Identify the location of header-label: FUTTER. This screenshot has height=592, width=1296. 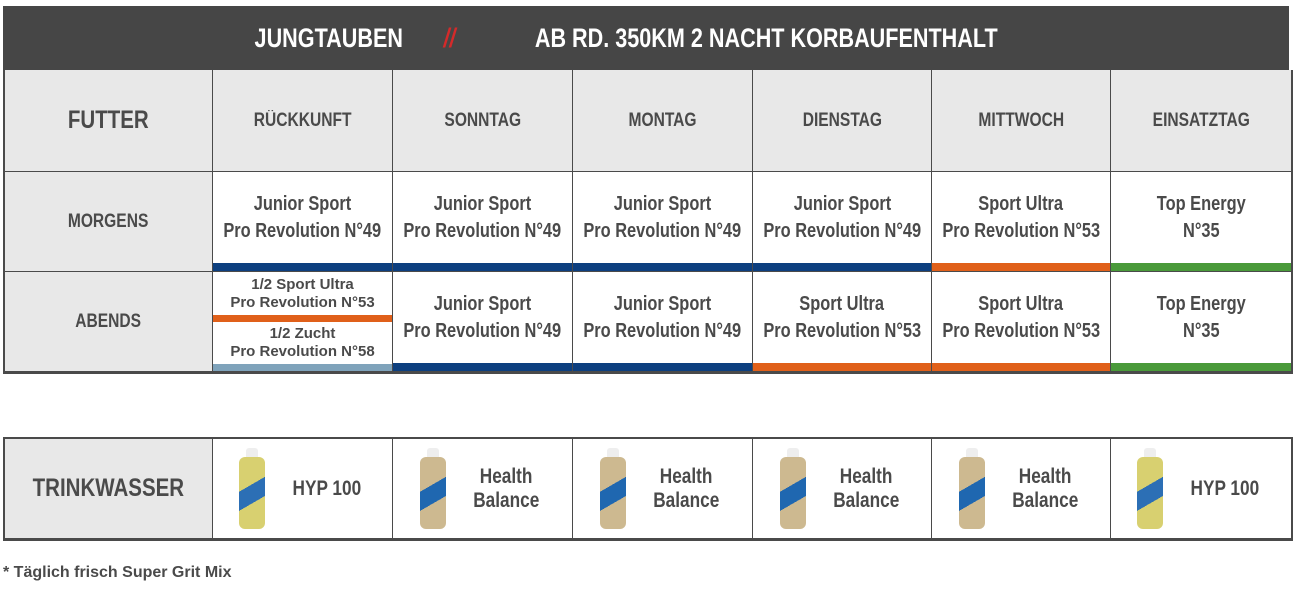
(108, 120).